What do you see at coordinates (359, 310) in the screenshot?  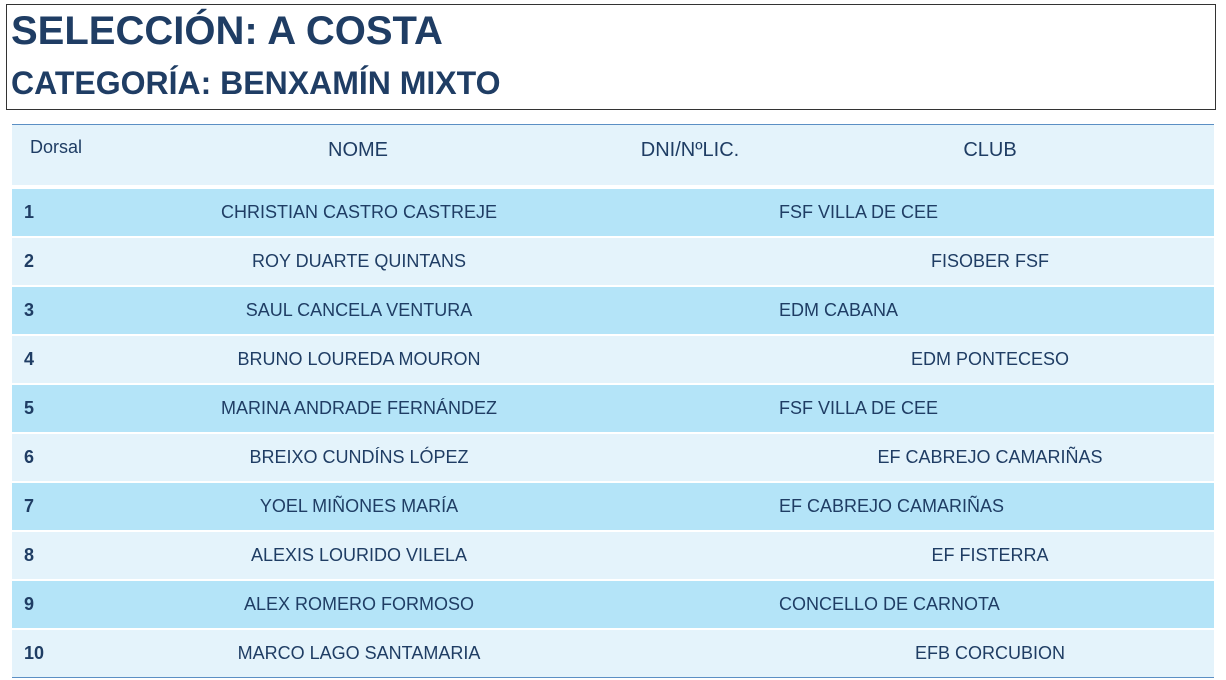 I see `player-name-cell: SAUL CANCELA VENTURA` at bounding box center [359, 310].